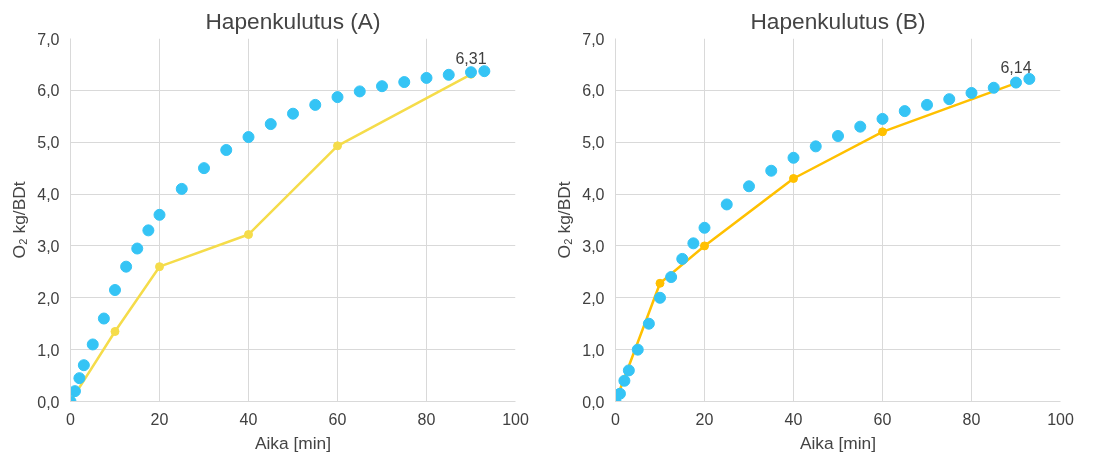 The width and height of the screenshot is (1098, 461). Describe the element at coordinates (838, 20) in the screenshot. I see `chart-title: Hapenkulutus (B)` at that location.